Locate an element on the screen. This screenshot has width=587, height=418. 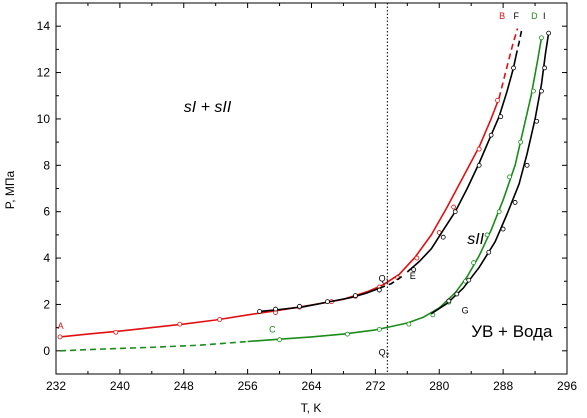
x-tick-label: 272 is located at coordinates (375, 386).